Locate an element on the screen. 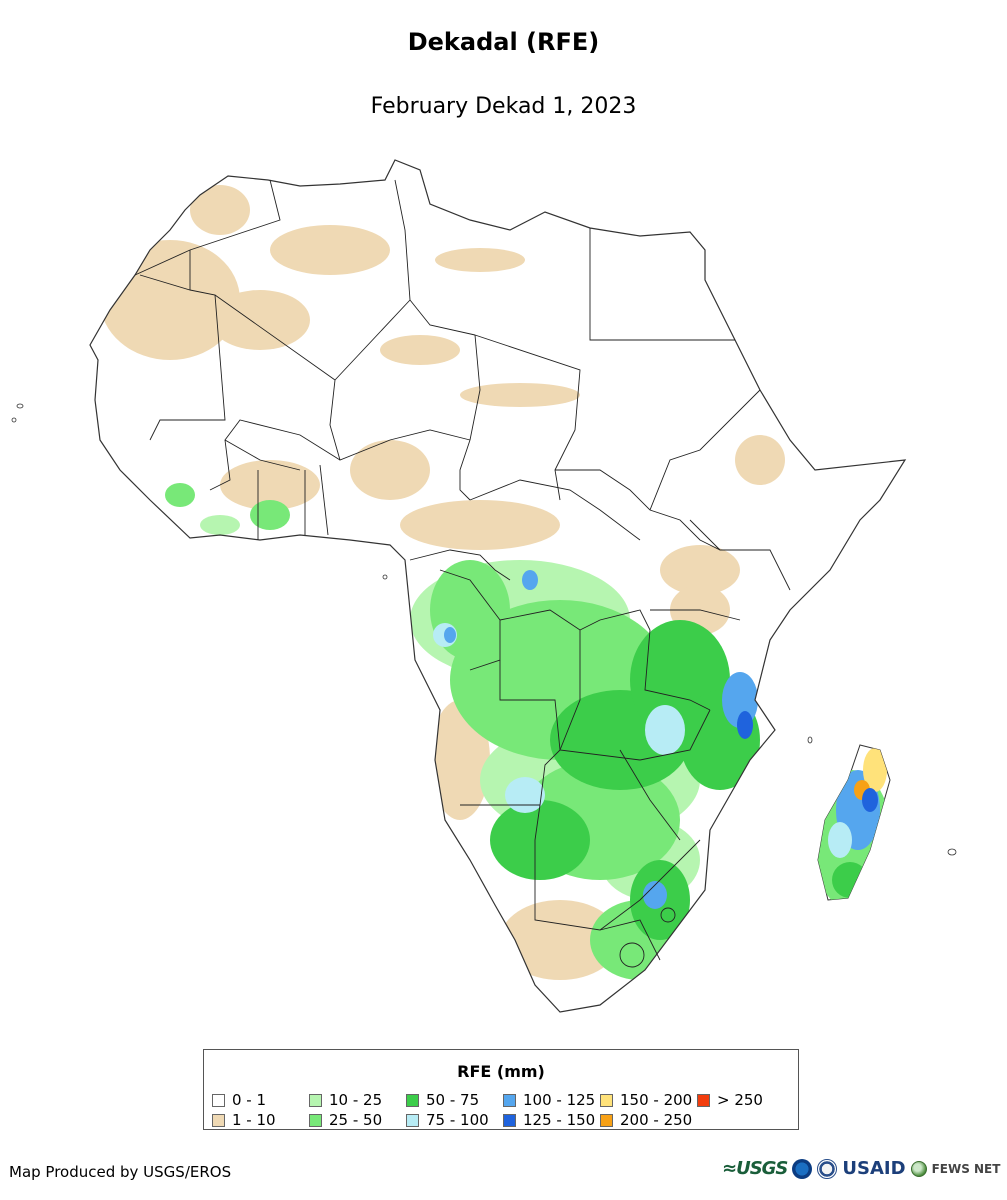 This screenshot has width=1007, height=1200. usaid-logo: USAID is located at coordinates (874, 1168).